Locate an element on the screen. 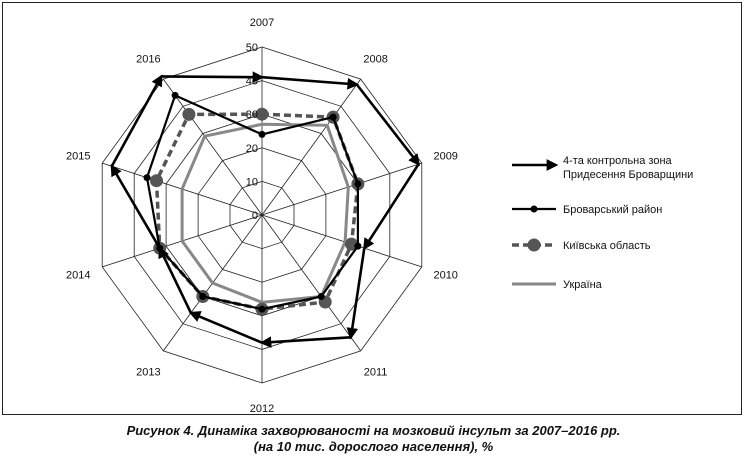 This screenshot has height=457, width=747. category-label: 2013 is located at coordinates (148, 372).